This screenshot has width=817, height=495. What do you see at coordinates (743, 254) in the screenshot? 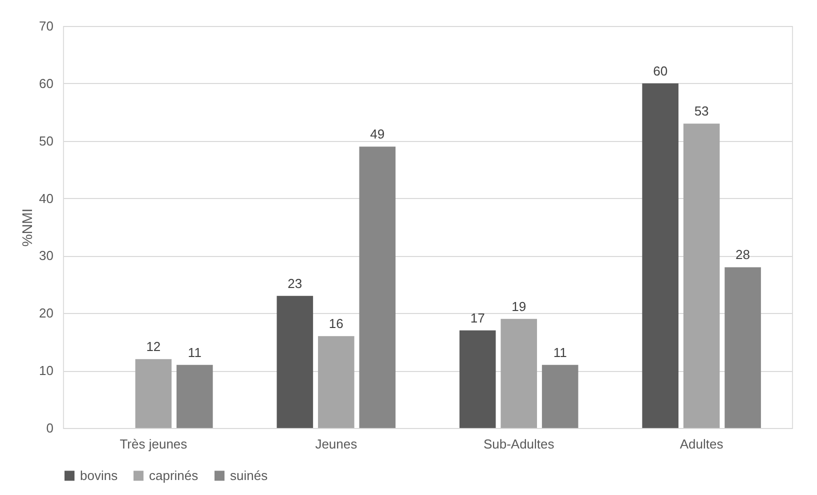
I see `data-label: 28` at bounding box center [743, 254].